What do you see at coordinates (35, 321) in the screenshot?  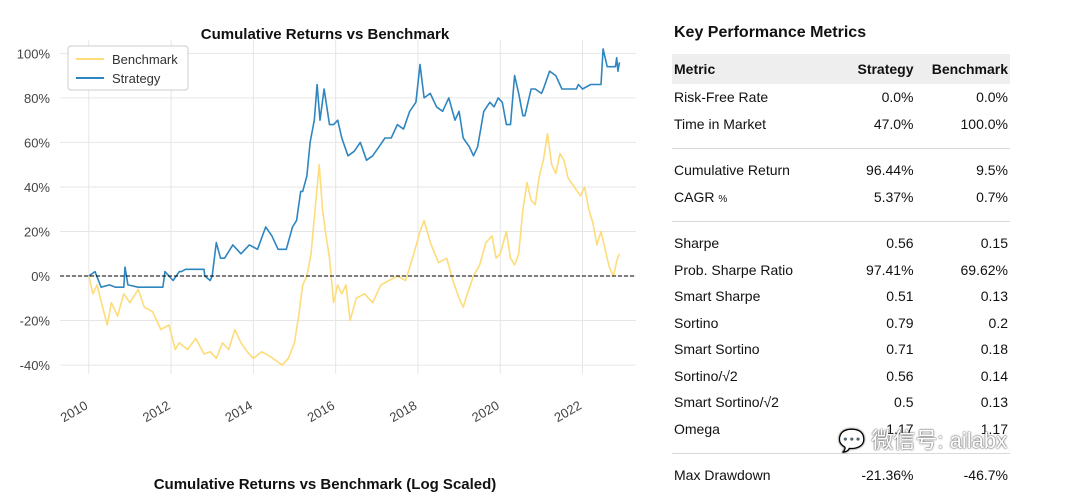 I see `y-tick-label: -20%` at bounding box center [35, 321].